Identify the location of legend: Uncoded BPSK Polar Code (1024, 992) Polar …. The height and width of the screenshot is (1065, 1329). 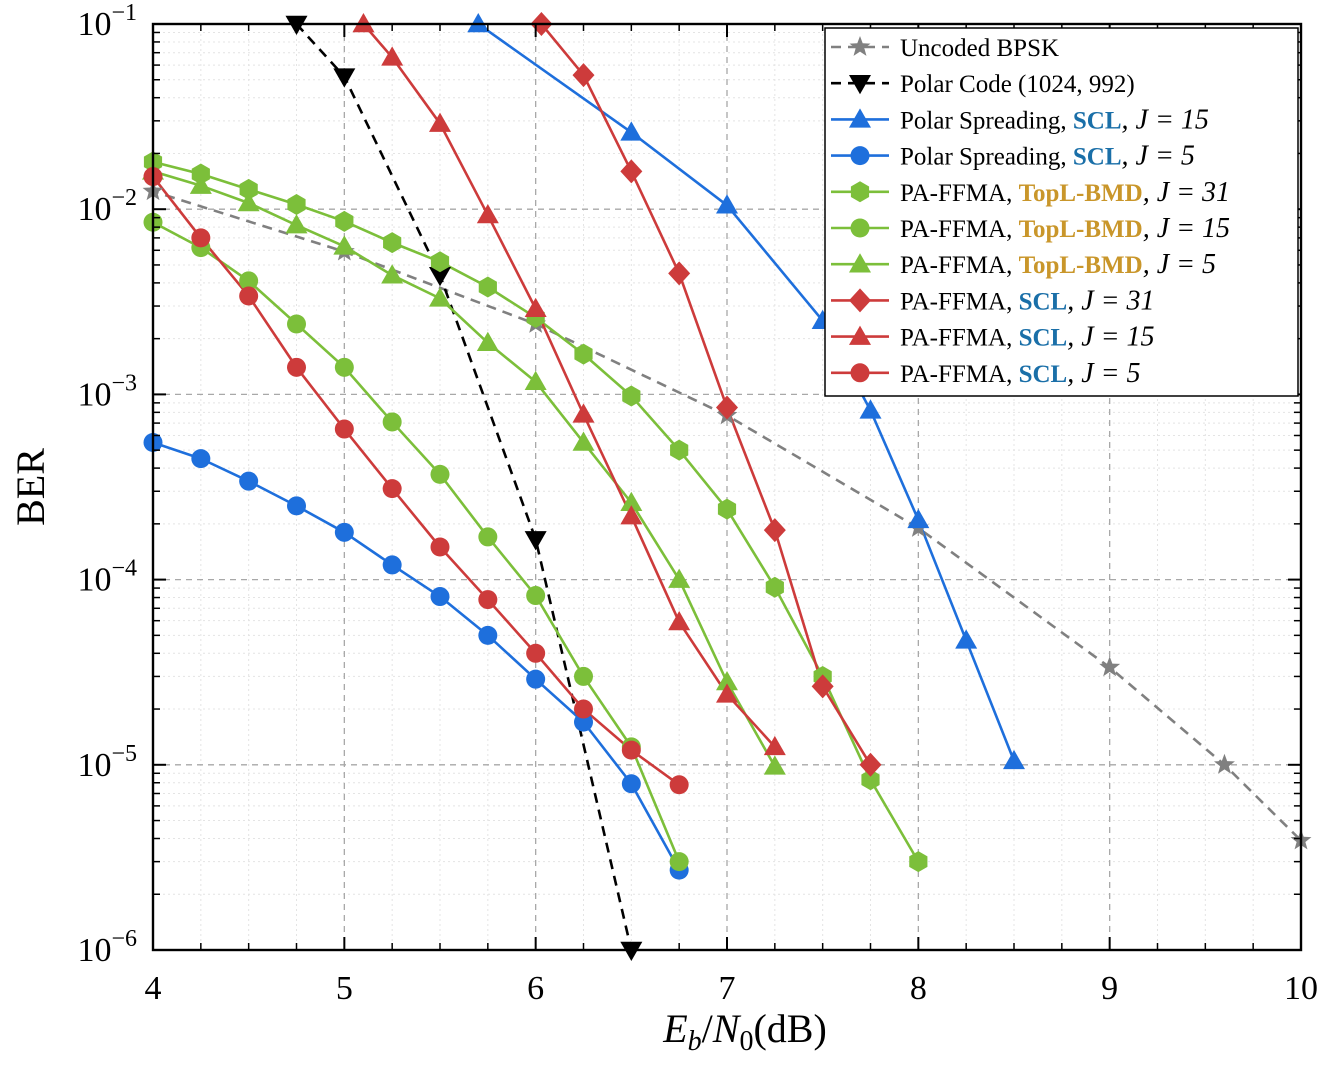
(1061, 212).